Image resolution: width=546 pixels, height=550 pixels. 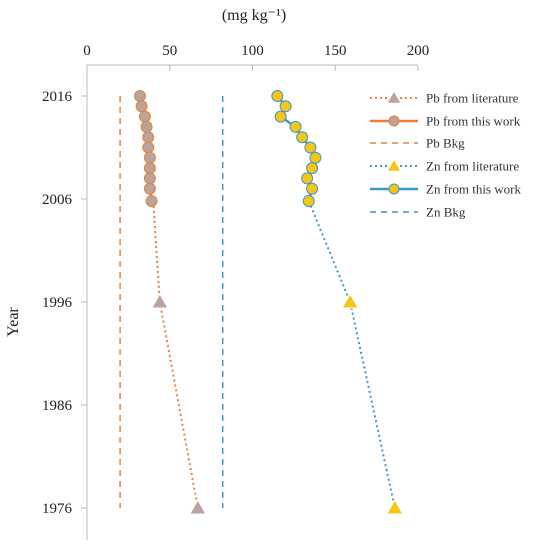 What do you see at coordinates (335, 51) in the screenshot?
I see `x-tick-label: 150` at bounding box center [335, 51].